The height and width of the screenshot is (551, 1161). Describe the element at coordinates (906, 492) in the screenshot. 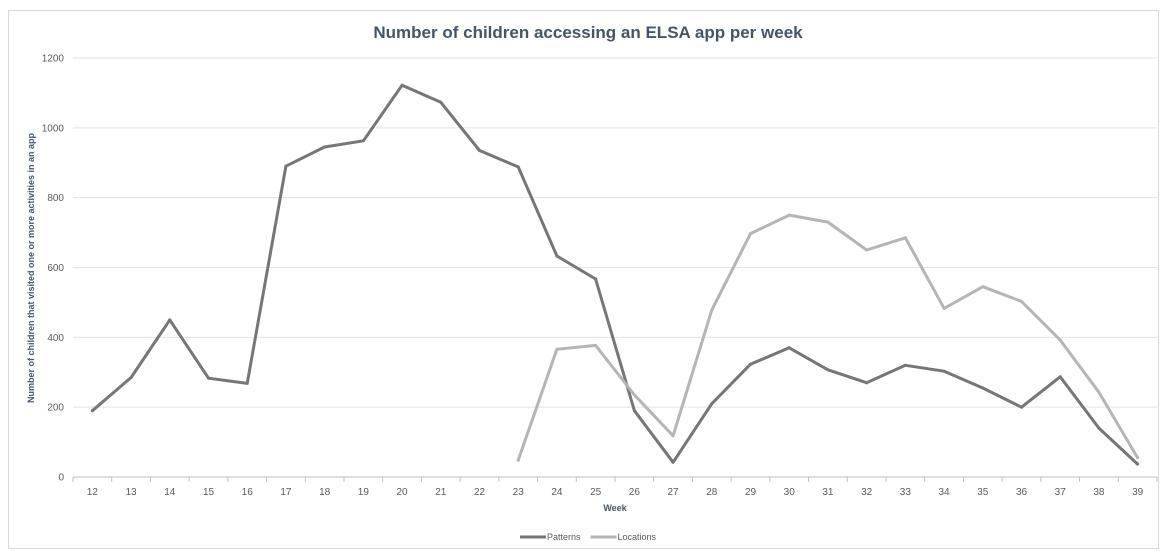

I see `x-tick-label: 33` at that location.